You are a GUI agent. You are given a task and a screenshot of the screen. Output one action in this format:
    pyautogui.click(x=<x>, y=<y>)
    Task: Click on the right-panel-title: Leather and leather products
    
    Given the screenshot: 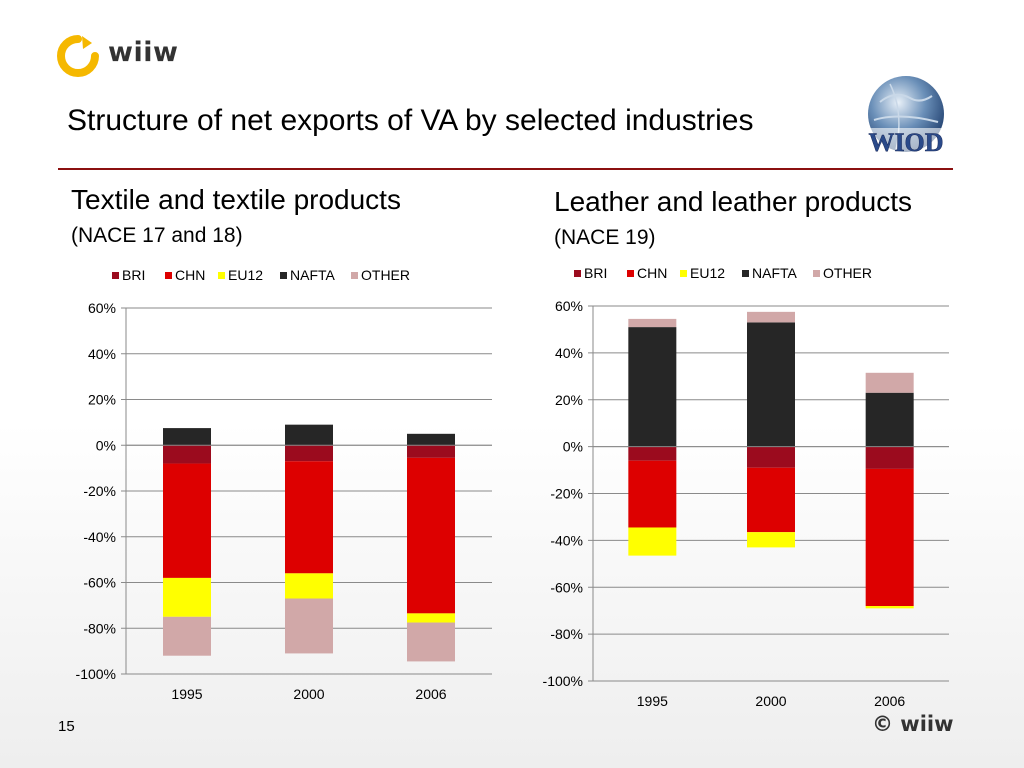 What is the action you would take?
    pyautogui.click(x=733, y=201)
    